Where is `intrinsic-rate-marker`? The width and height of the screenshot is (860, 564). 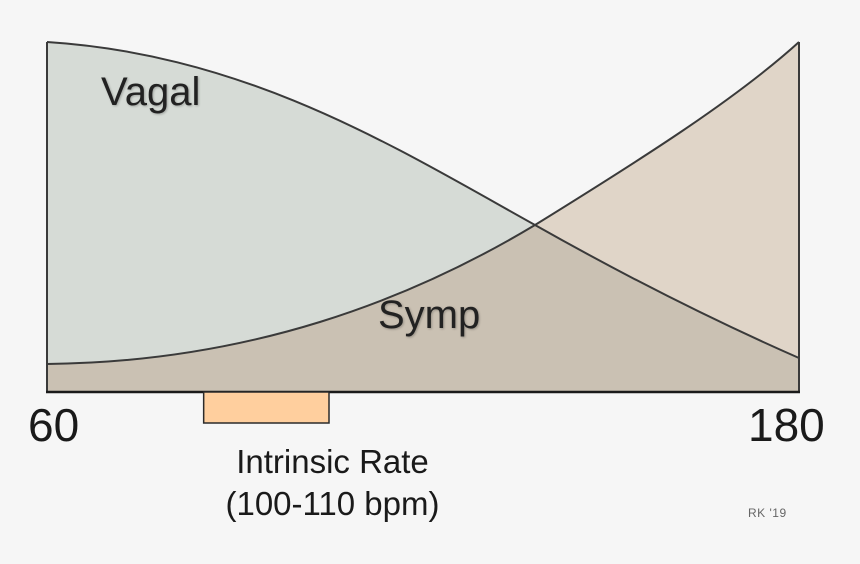 intrinsic-rate-marker is located at coordinates (266, 407).